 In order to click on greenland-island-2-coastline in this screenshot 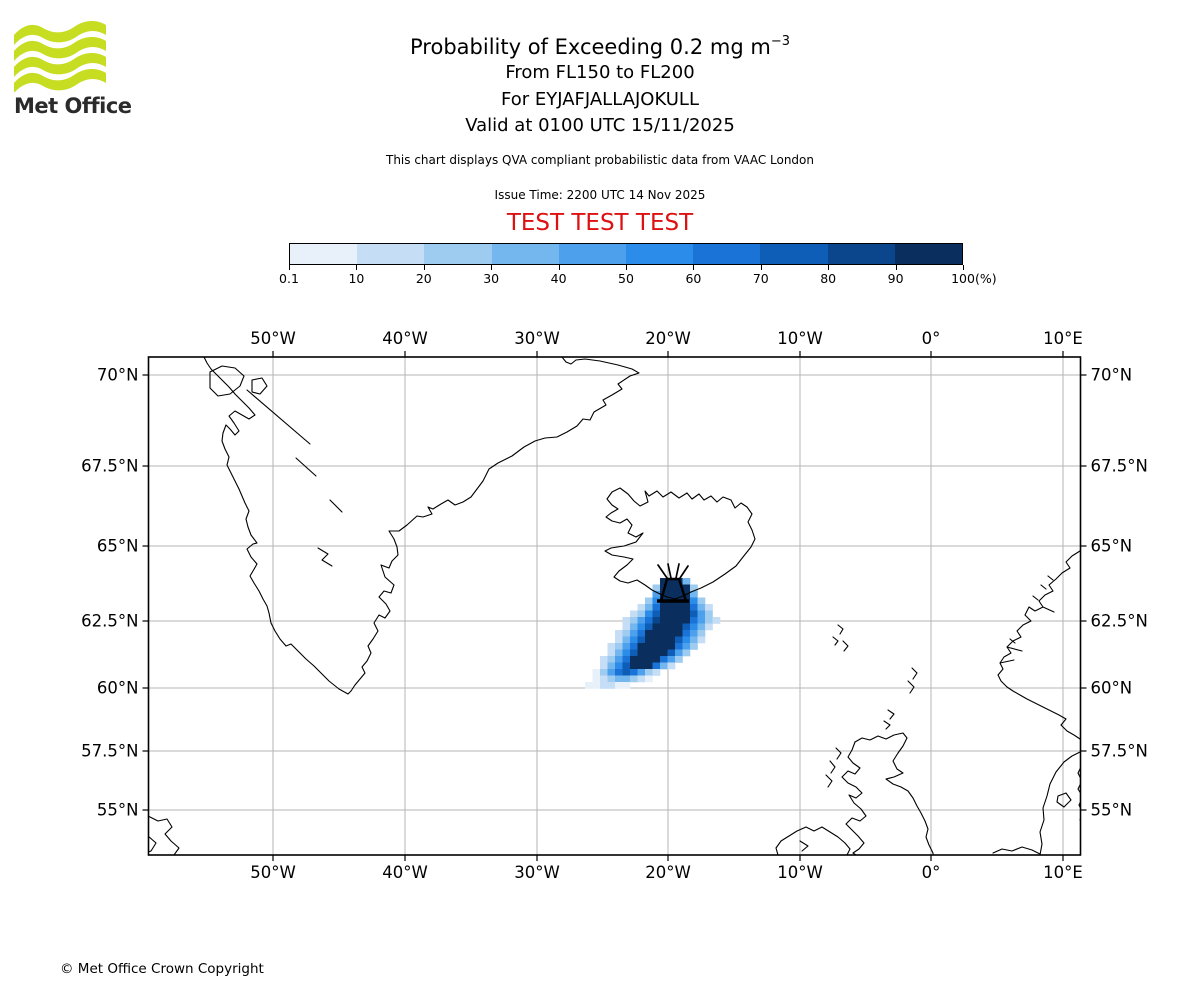, I will do `click(259, 386)`.